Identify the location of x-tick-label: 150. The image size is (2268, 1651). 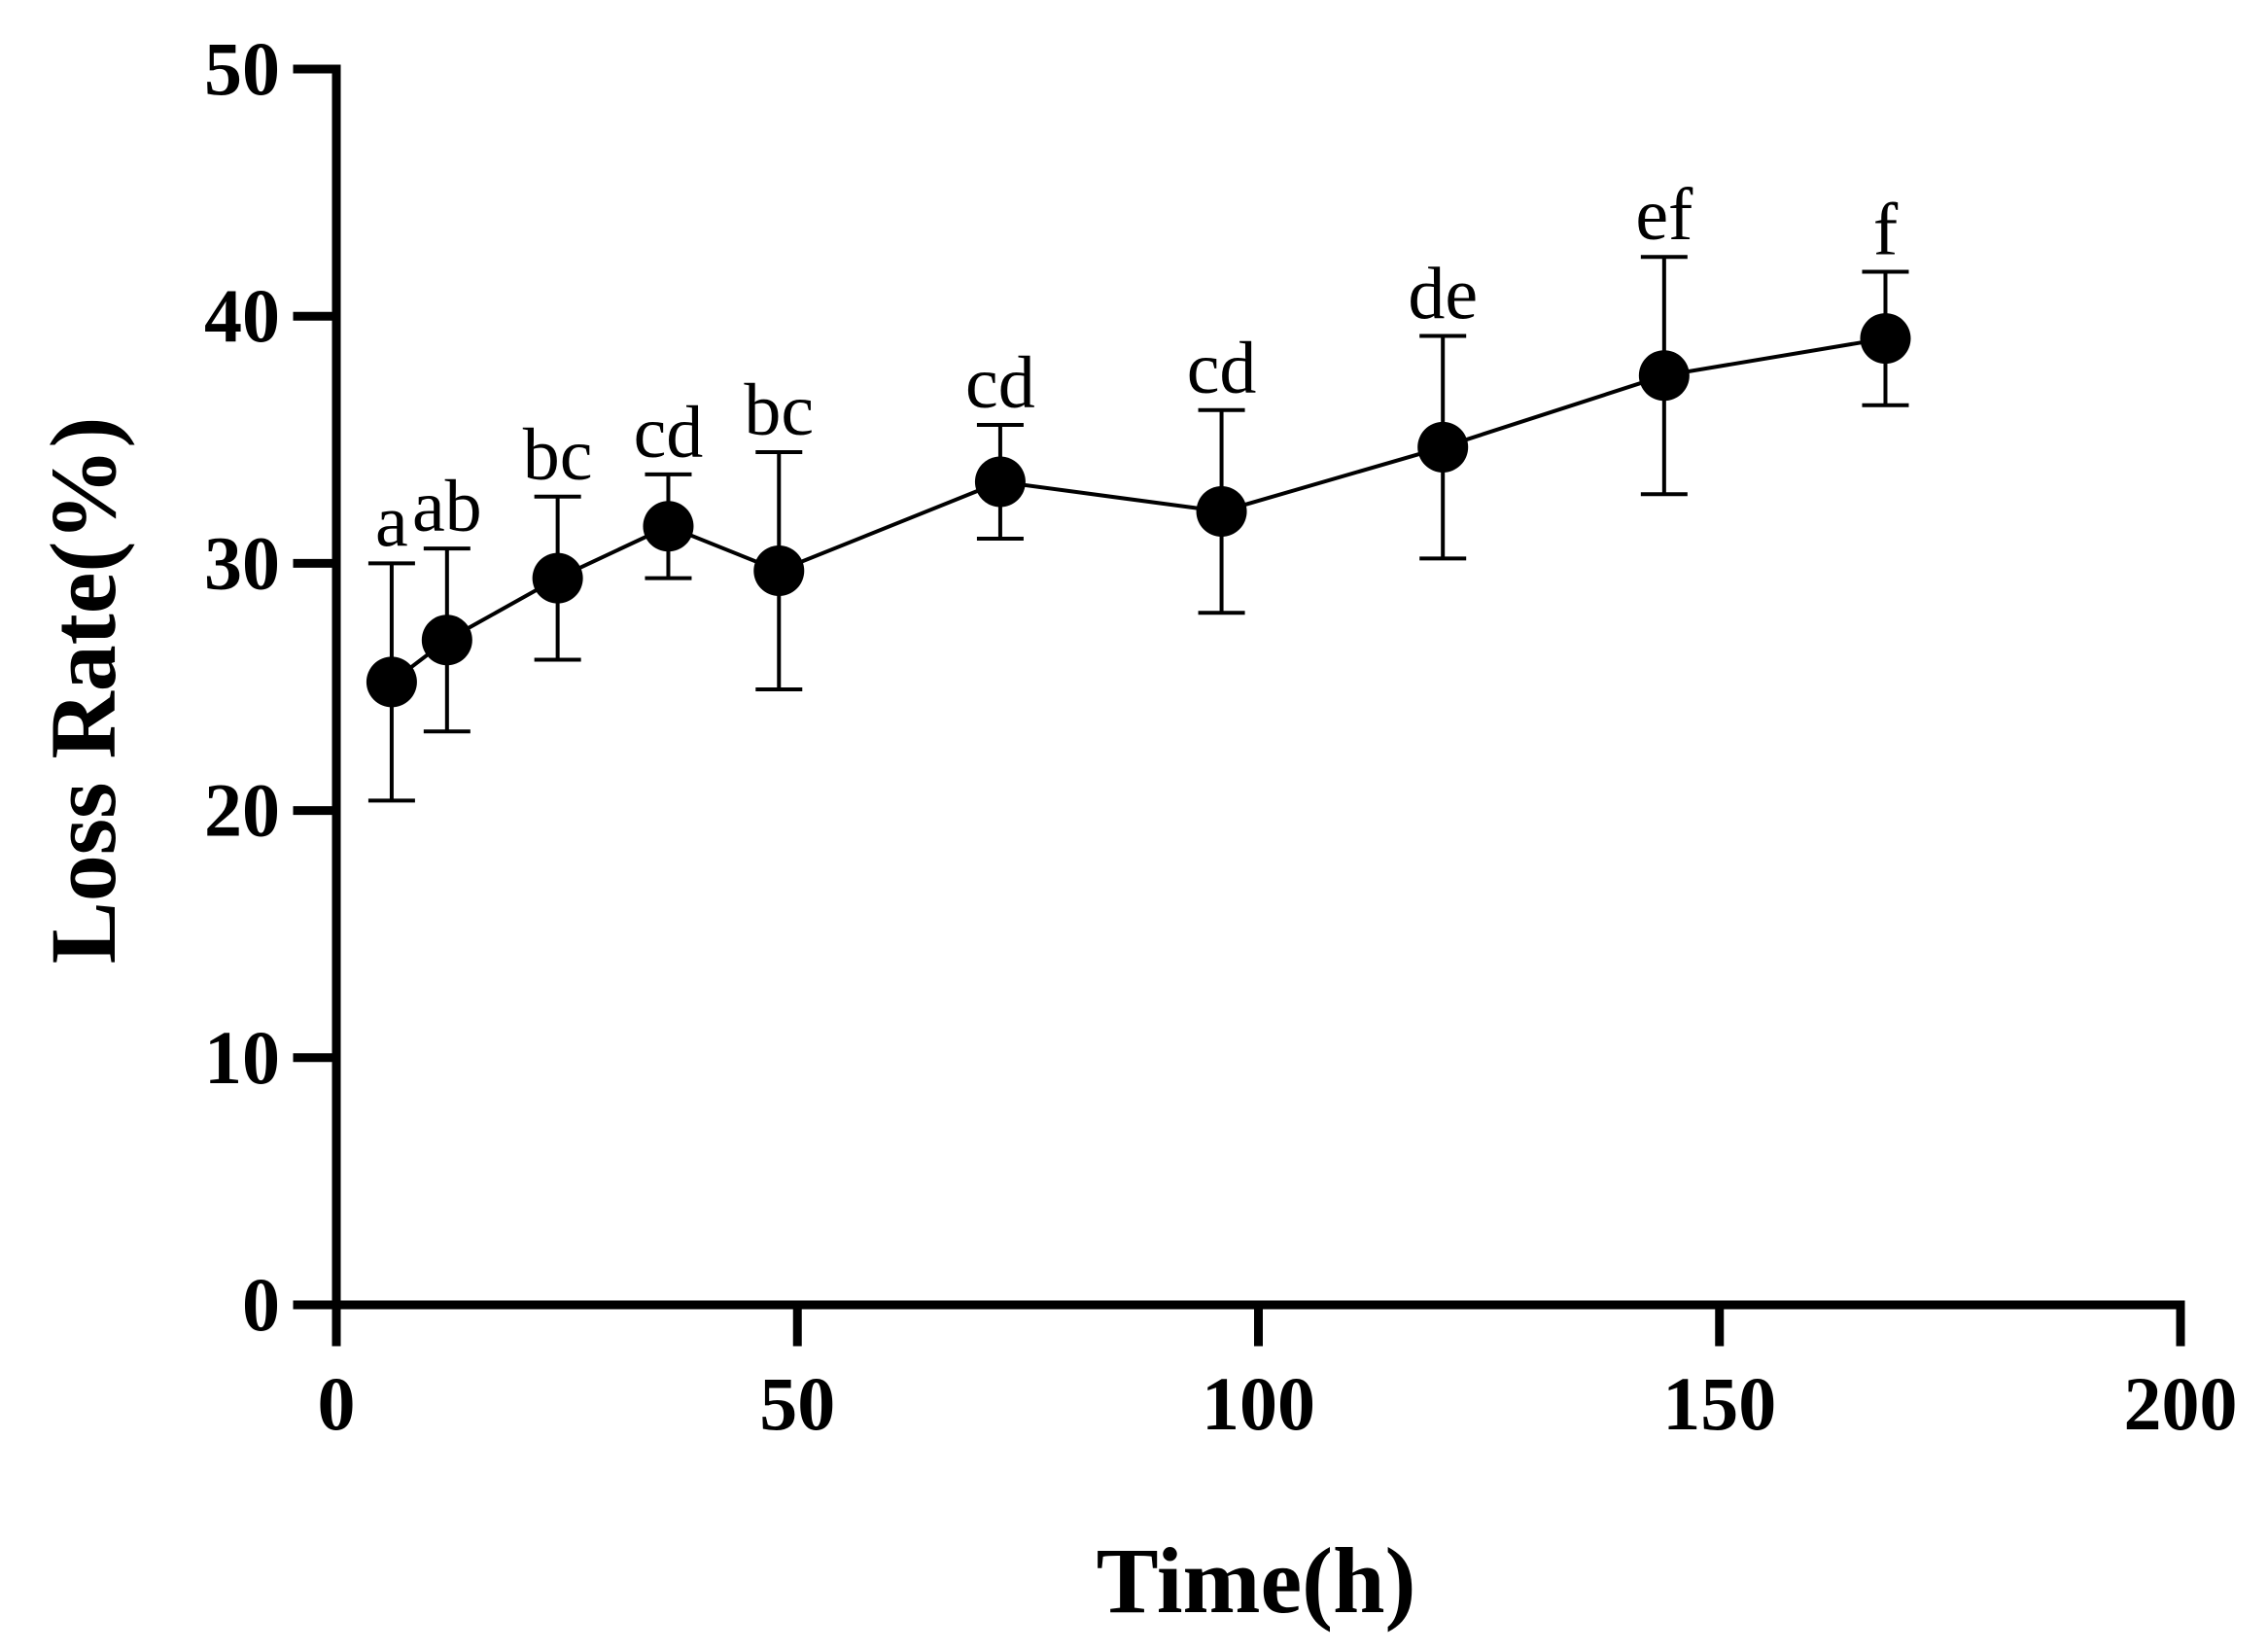
(1719, 1403).